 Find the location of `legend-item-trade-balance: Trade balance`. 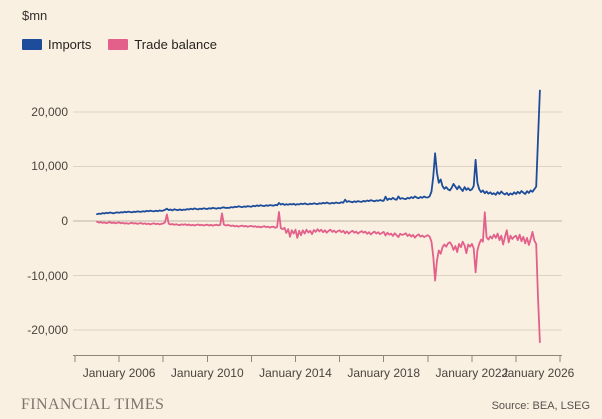

legend-item-trade-balance: Trade balance is located at coordinates (162, 44).